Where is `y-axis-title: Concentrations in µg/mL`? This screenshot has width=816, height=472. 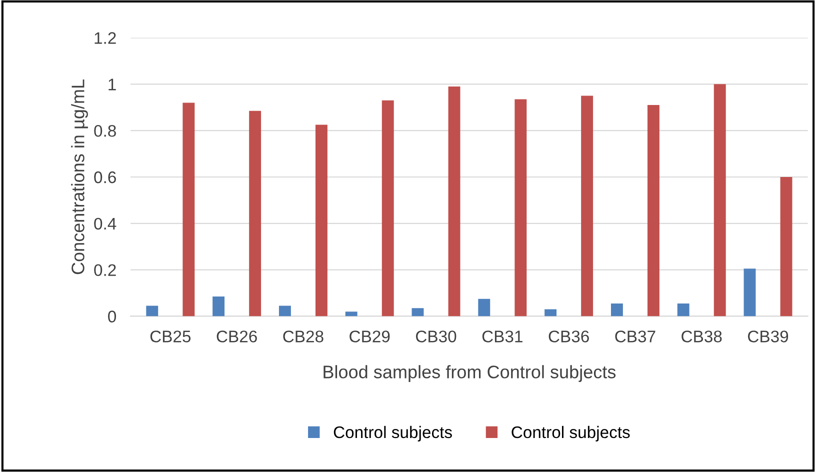
y-axis-title: Concentrations in µg/mL is located at coordinates (79, 177).